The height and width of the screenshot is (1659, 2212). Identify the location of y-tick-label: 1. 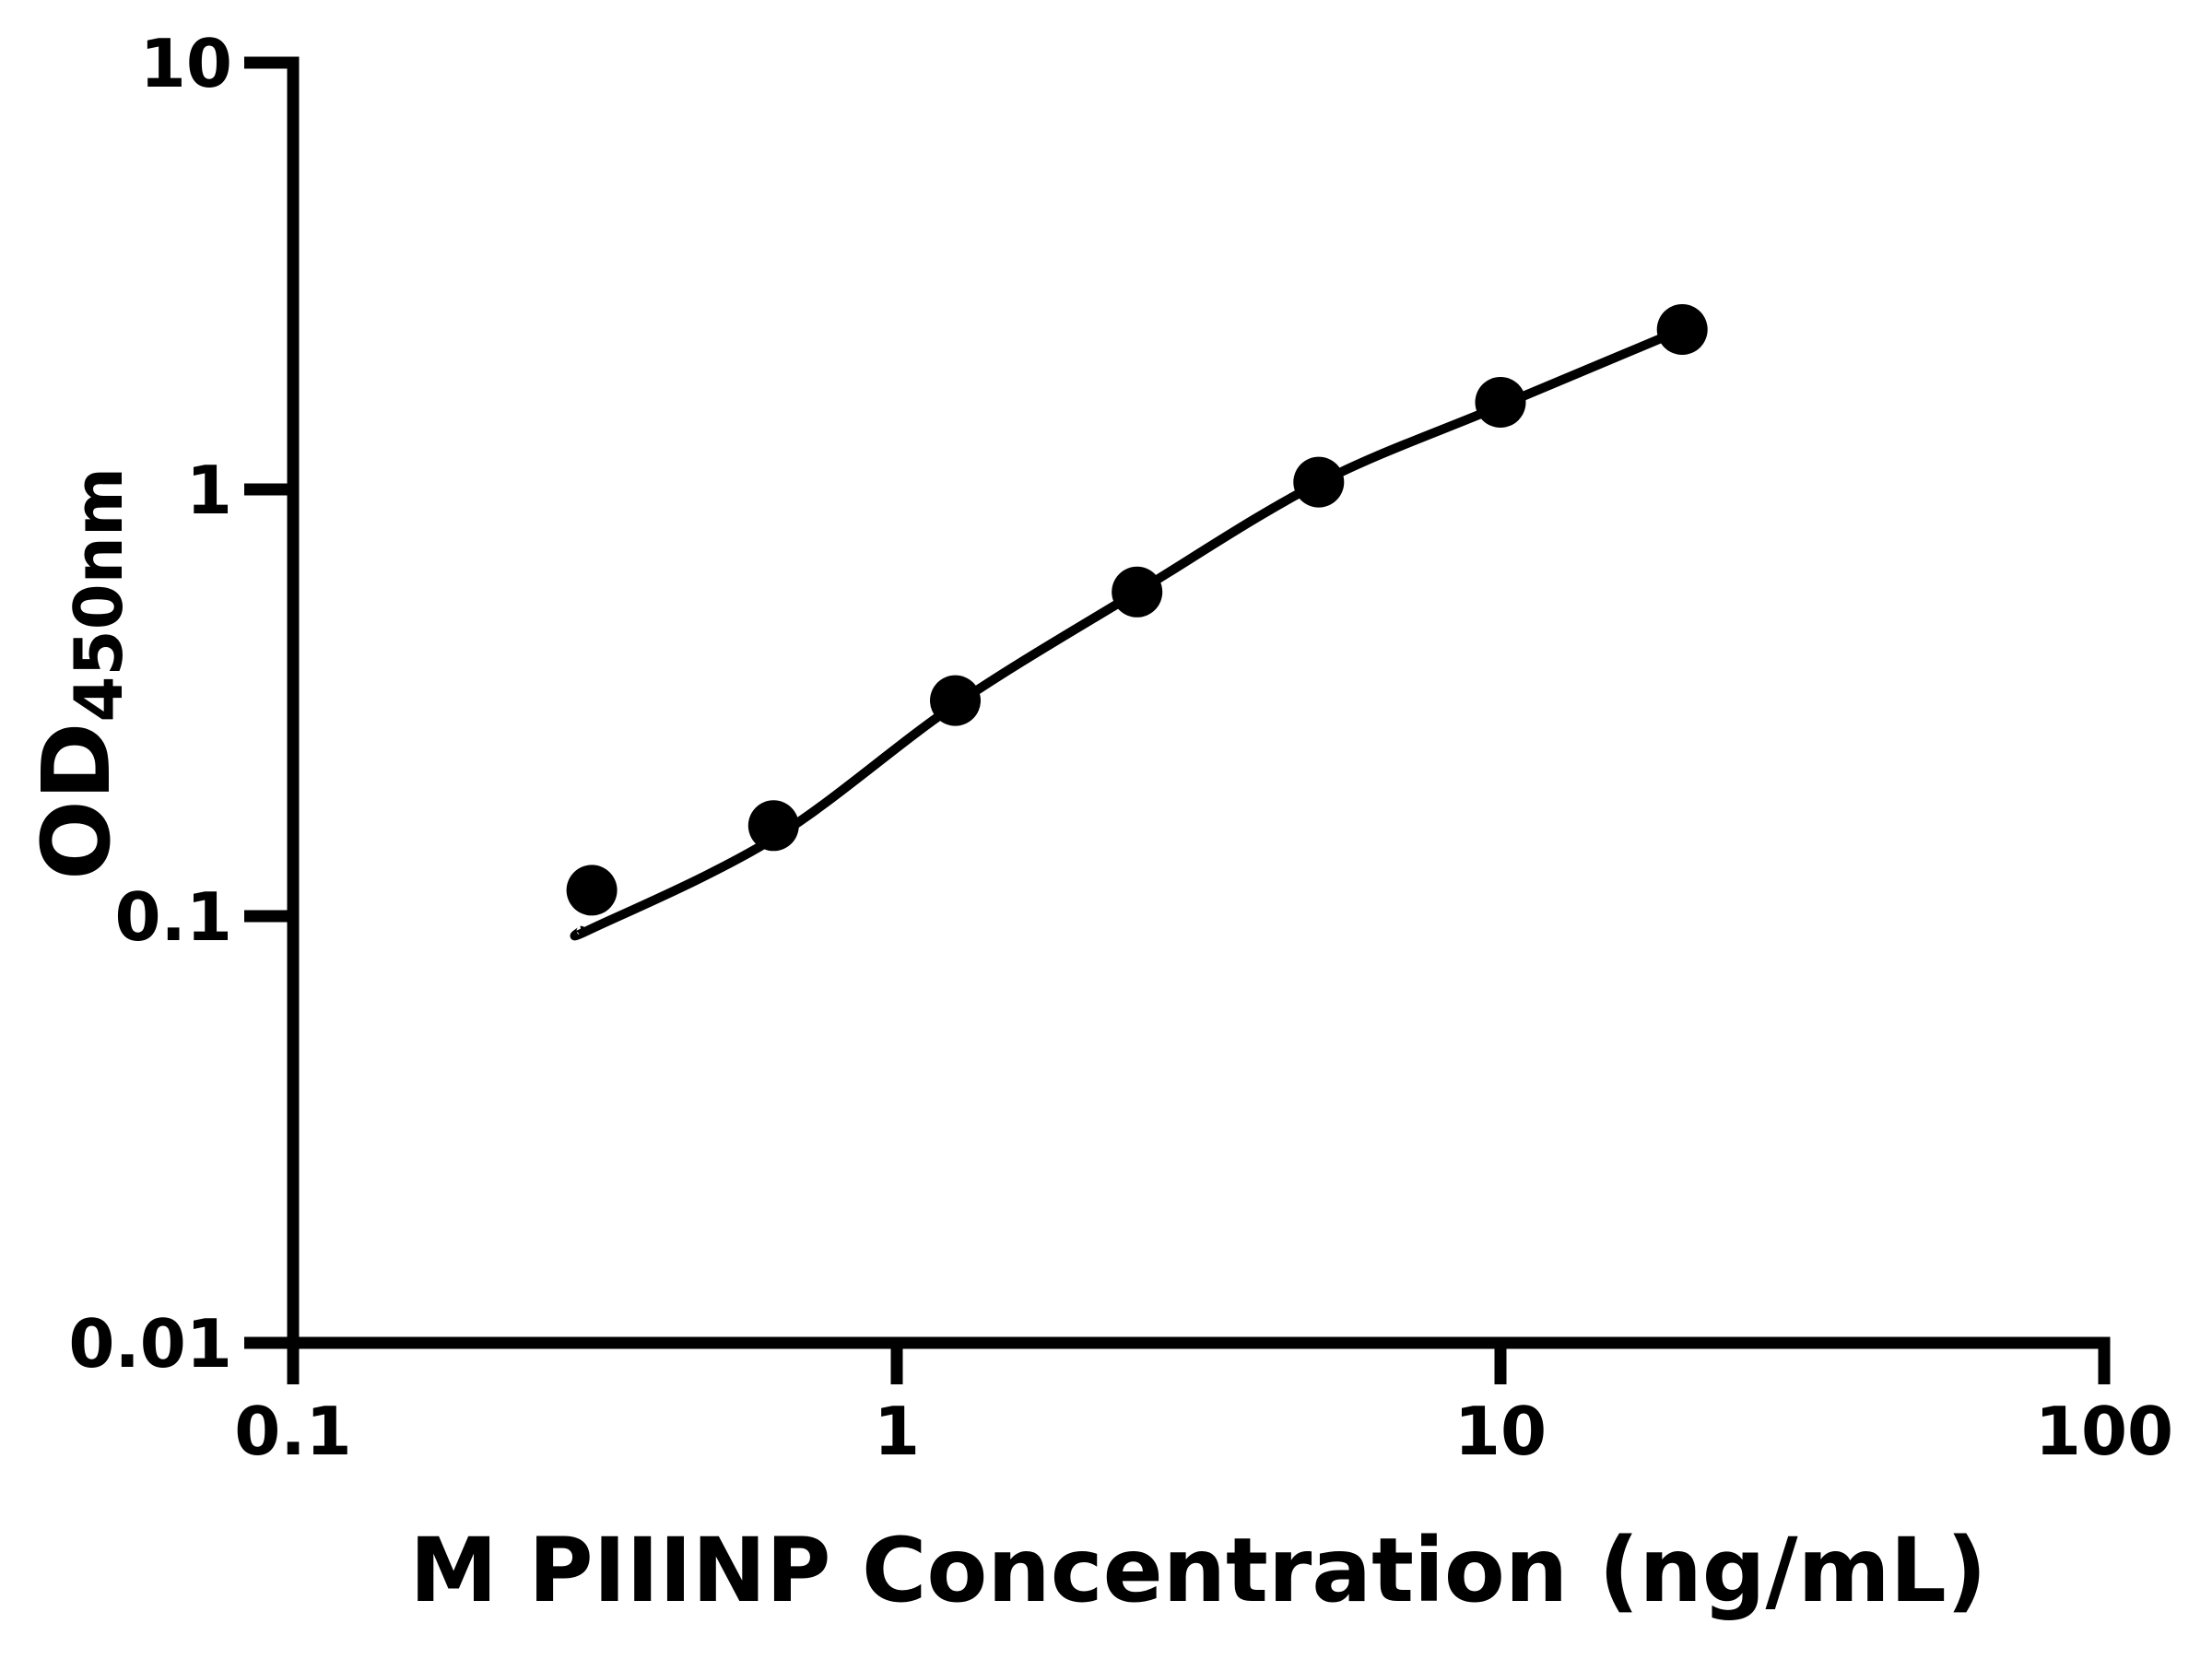
(209, 490).